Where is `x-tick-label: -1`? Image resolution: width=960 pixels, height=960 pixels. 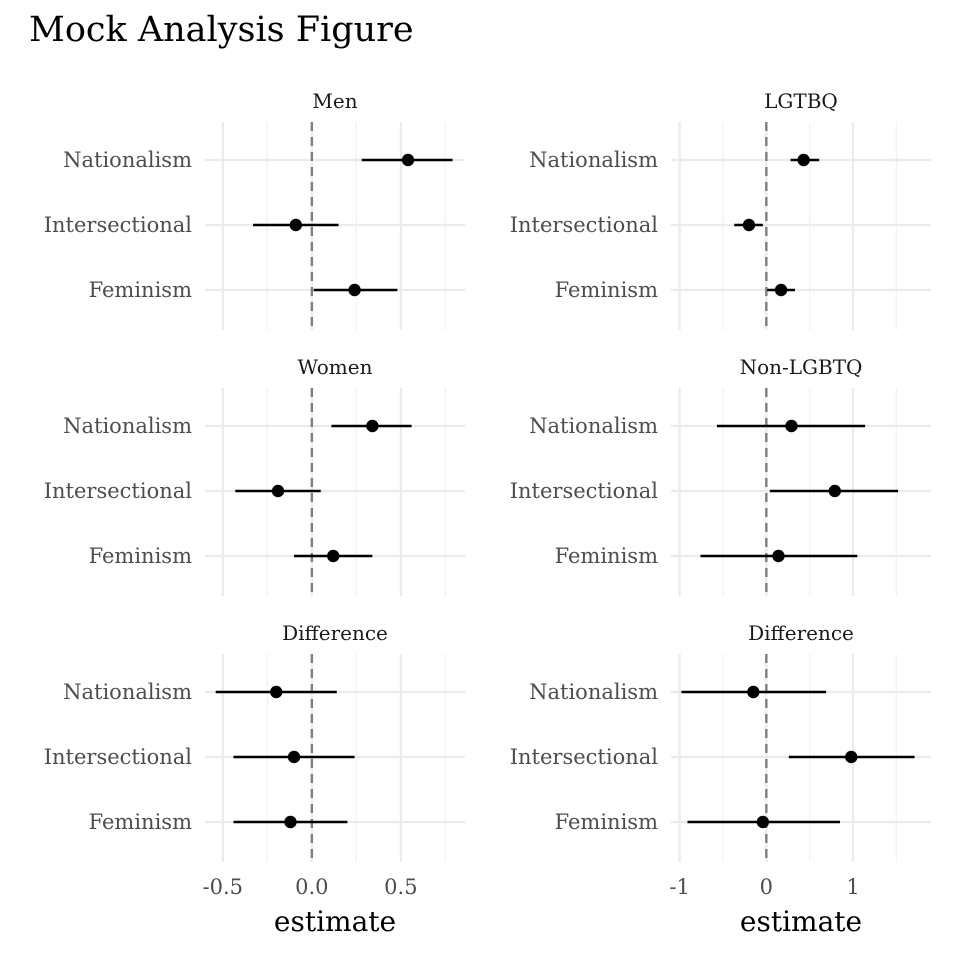 x-tick-label: -1 is located at coordinates (679, 887).